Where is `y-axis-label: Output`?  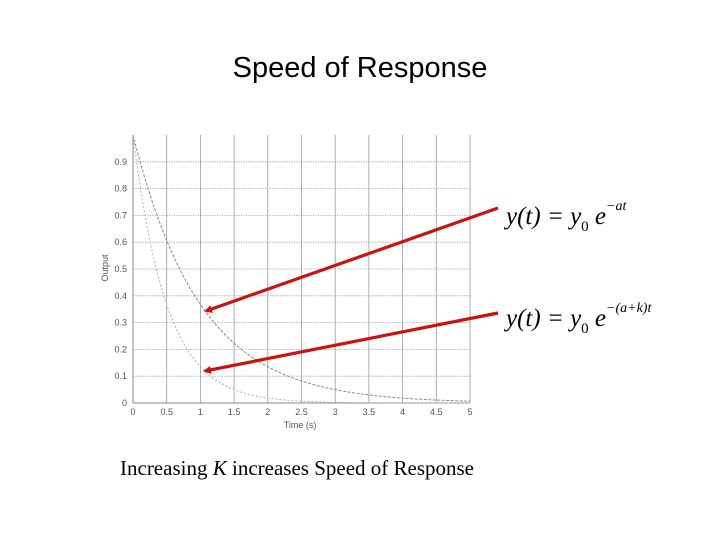
y-axis-label: Output is located at coordinates (105, 268).